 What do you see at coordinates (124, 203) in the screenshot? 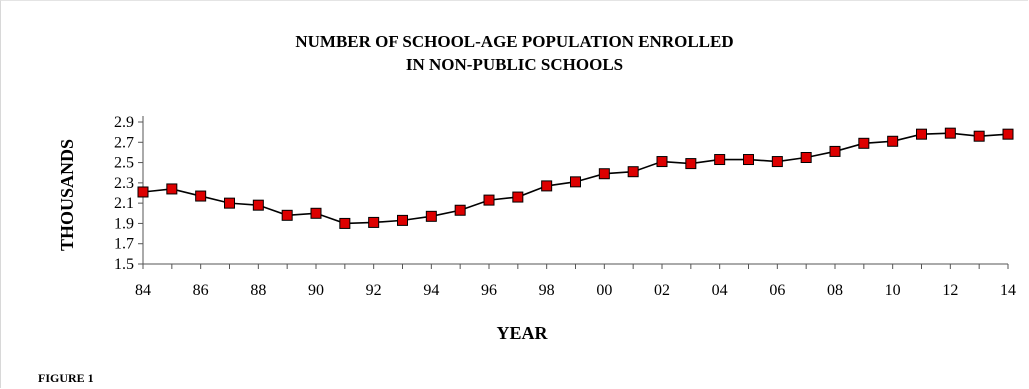
I see `y-tick-label: 2.1` at bounding box center [124, 203].